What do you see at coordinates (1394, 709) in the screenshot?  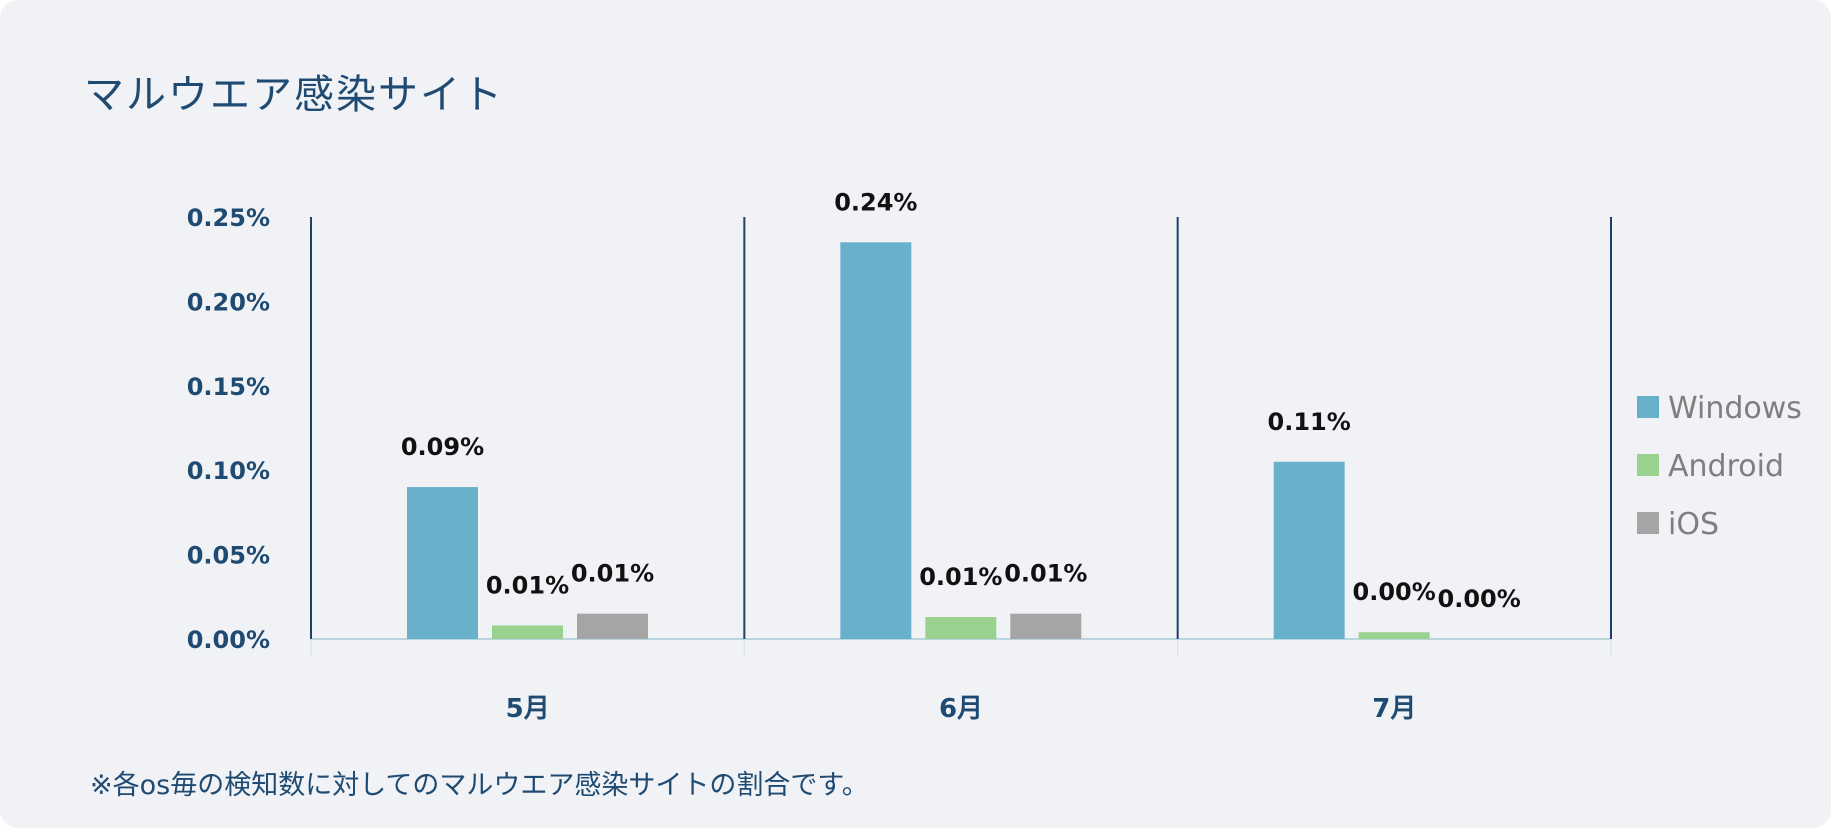 I see `x-tick-label: 7月` at bounding box center [1394, 709].